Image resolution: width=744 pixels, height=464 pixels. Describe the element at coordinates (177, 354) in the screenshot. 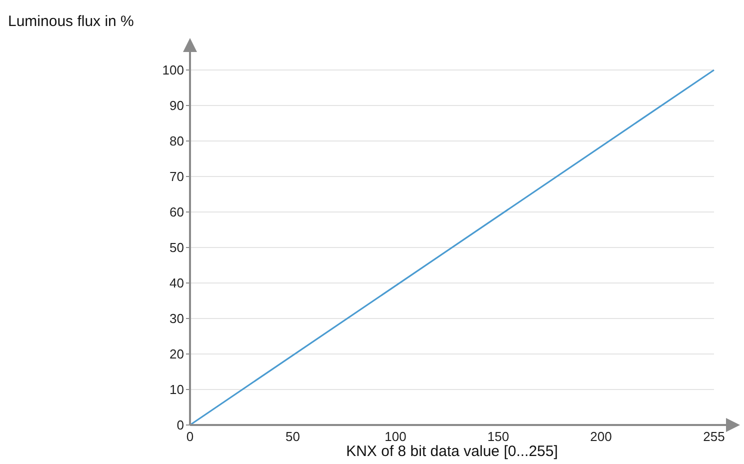

I see `y-tick-label: 20` at that location.